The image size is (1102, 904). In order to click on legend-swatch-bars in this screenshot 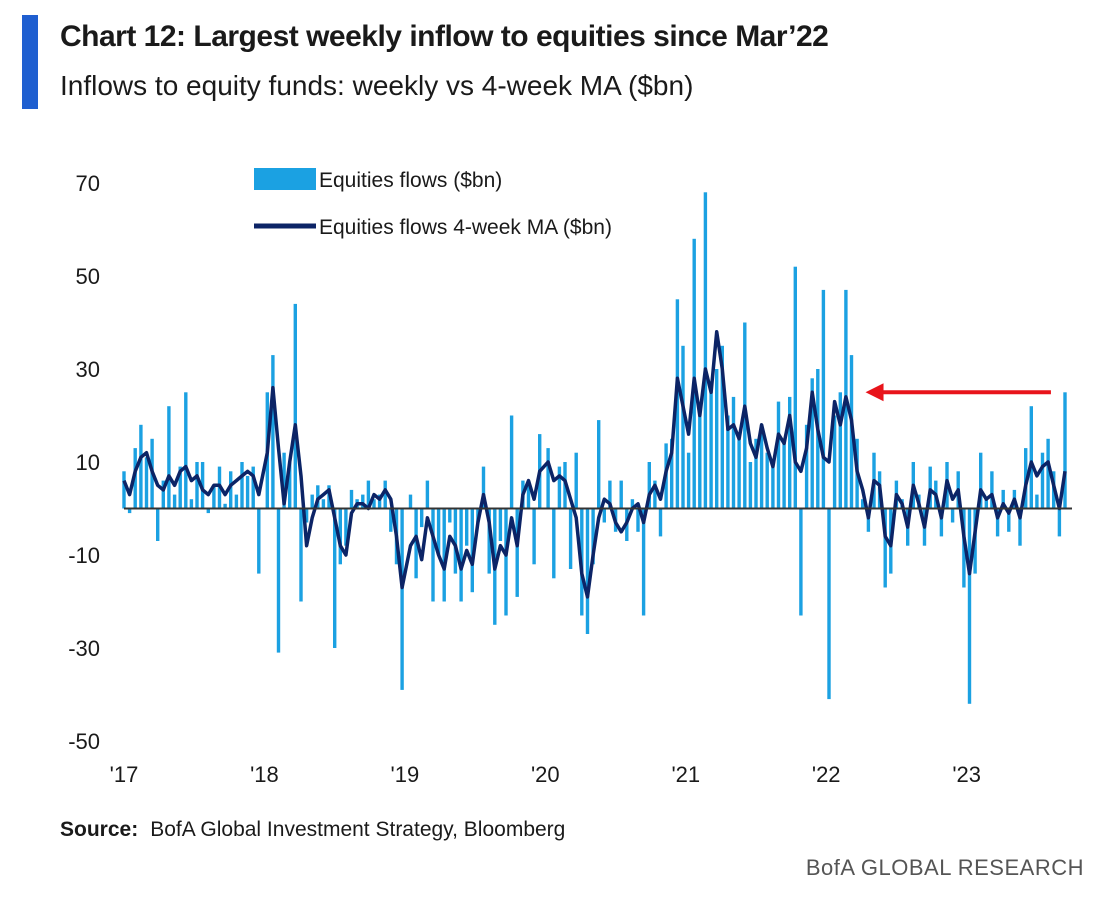, I will do `click(285, 179)`.